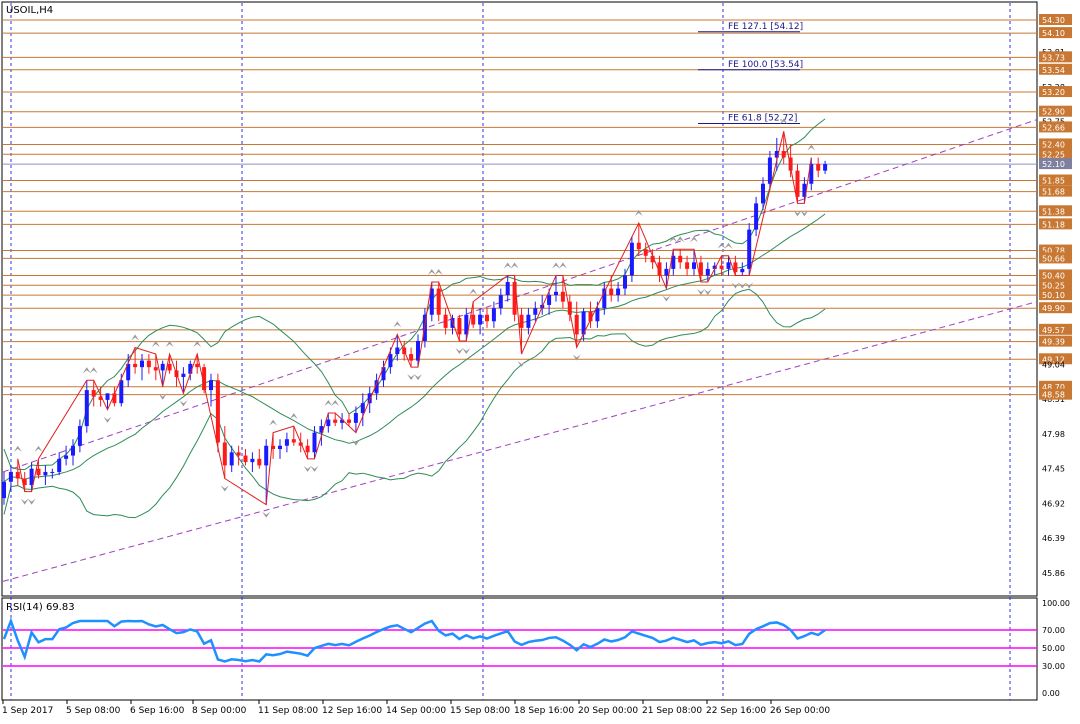 The width and height of the screenshot is (1080, 724). I want to click on y-axis-label: 49.04, so click(1053, 365).